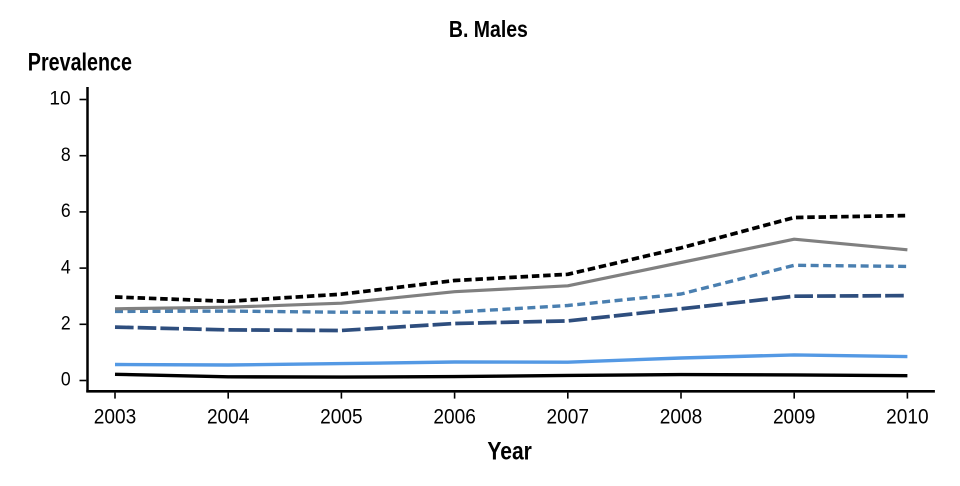  Describe the element at coordinates (681, 417) in the screenshot. I see `svg-text: 2008` at that location.